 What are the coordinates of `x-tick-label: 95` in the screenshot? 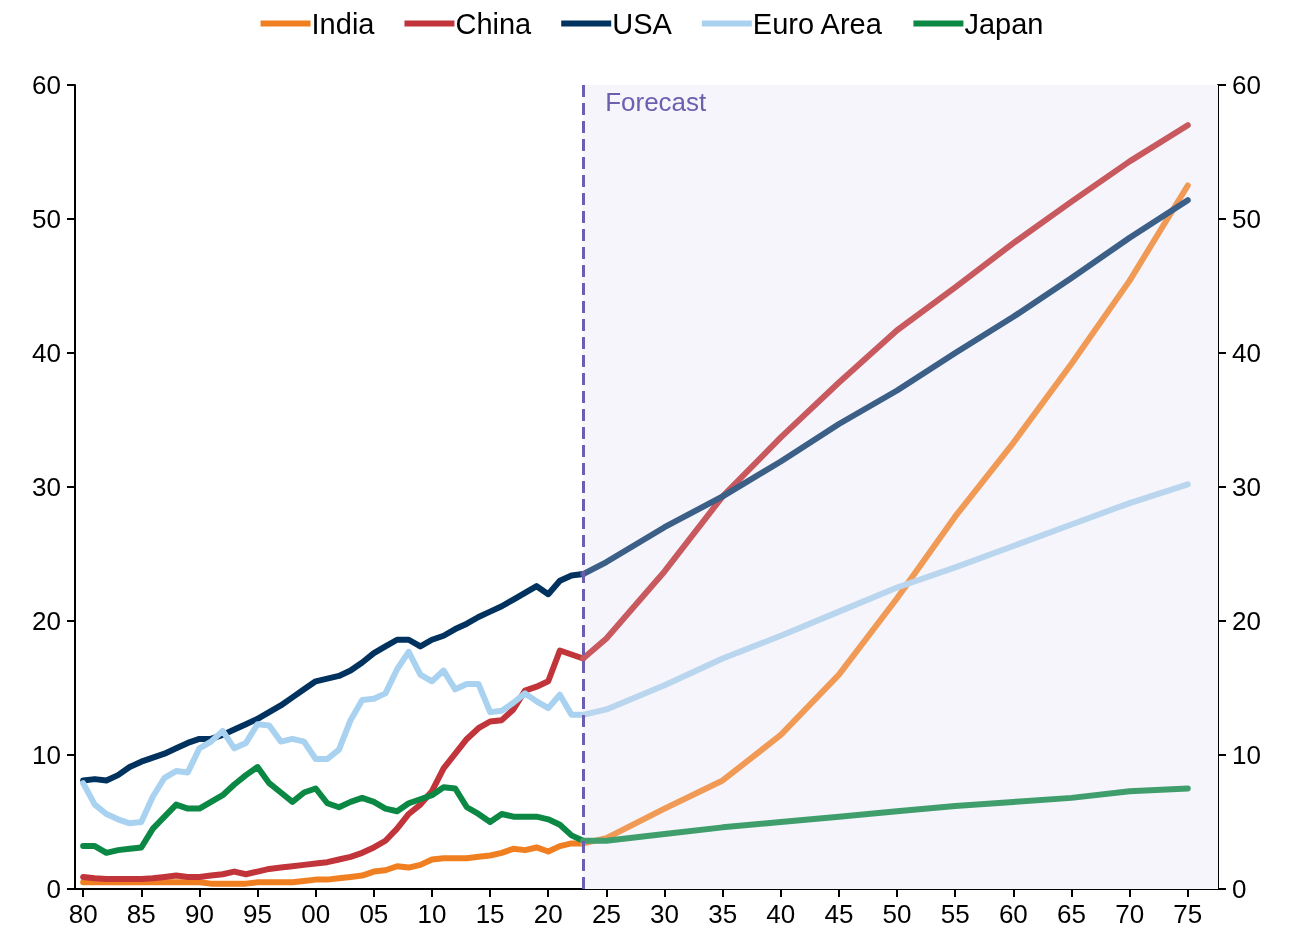 It's located at (258, 914).